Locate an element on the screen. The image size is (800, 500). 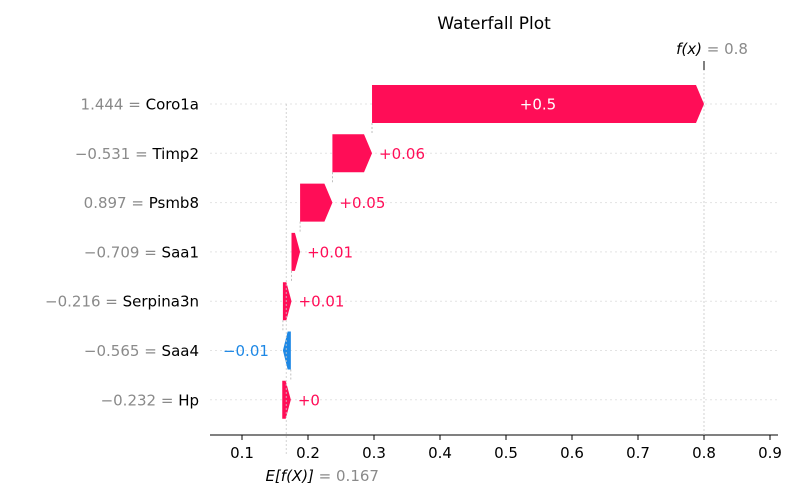
feature-label: −0.216 = Serpina3n is located at coordinates (122, 302).